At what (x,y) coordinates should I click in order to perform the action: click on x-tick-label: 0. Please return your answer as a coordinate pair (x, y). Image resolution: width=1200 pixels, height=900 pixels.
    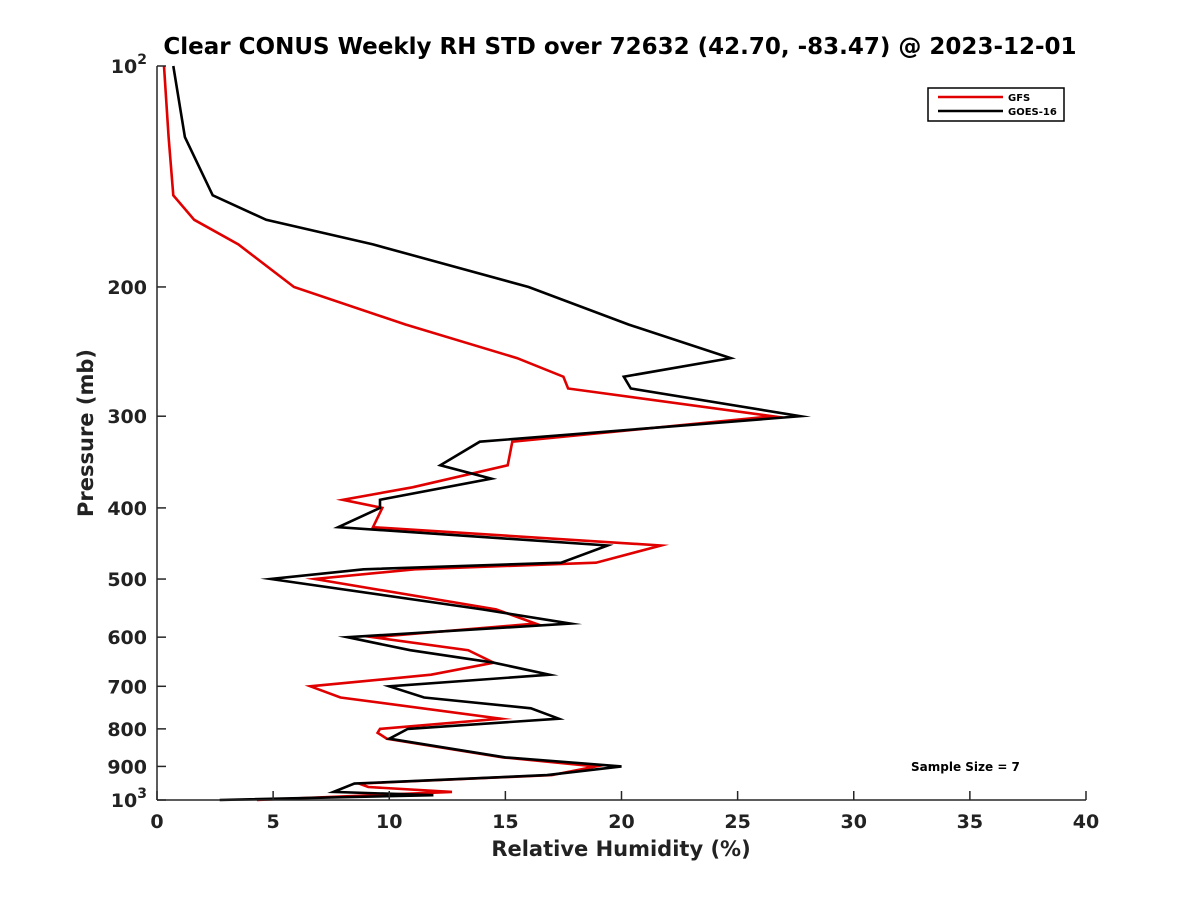
    Looking at the image, I should click on (156, 822).